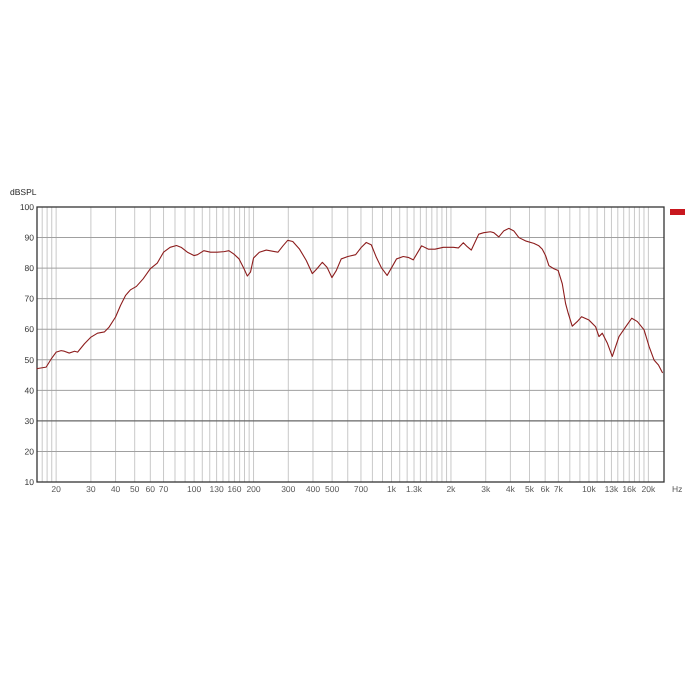  What do you see at coordinates (27, 207) in the screenshot?
I see `y-tick-label: 100` at bounding box center [27, 207].